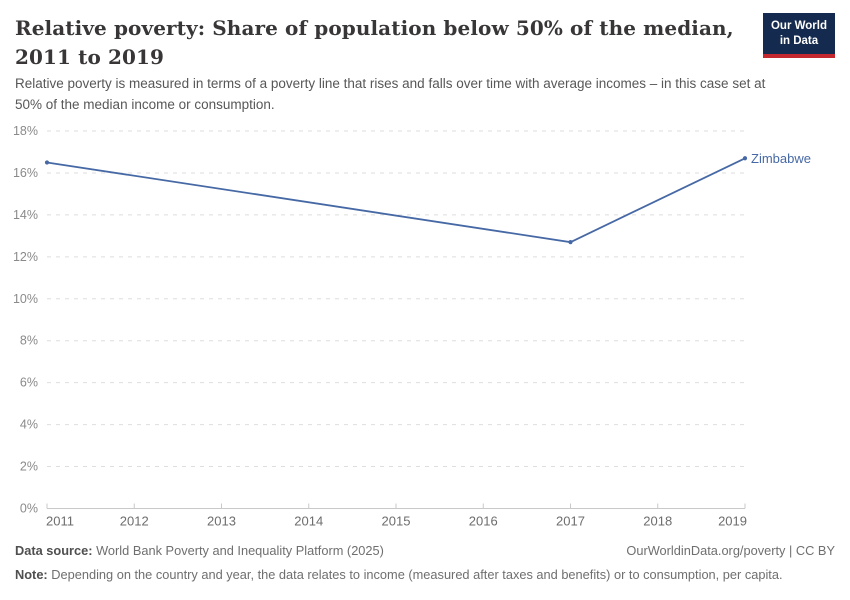 Image resolution: width=850 pixels, height=600 pixels. What do you see at coordinates (29, 425) in the screenshot?
I see `y-axis-tick-label: 4%` at bounding box center [29, 425].